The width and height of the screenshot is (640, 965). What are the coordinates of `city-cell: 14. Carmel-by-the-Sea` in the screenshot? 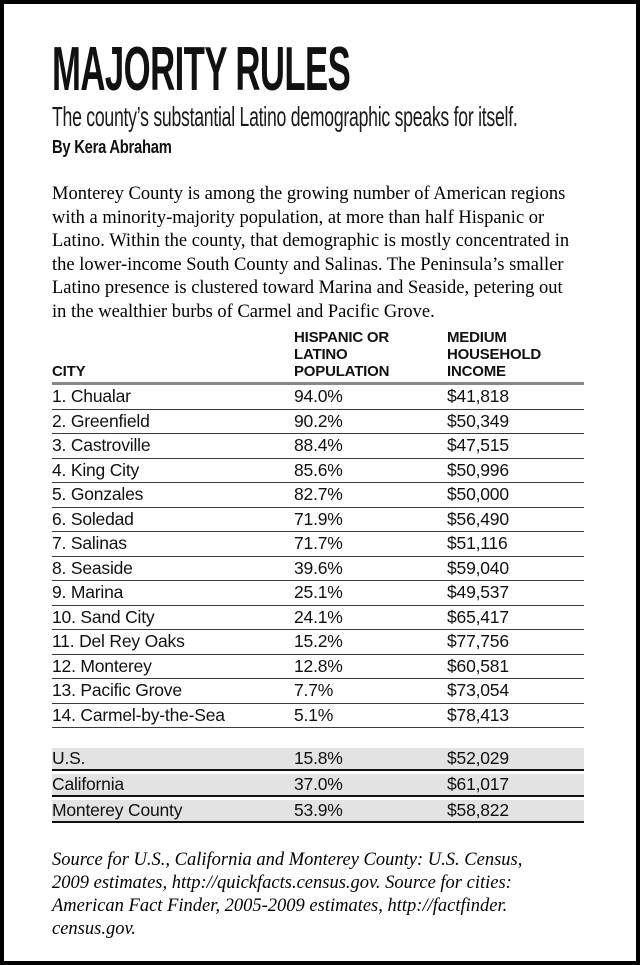 It's located at (138, 714).